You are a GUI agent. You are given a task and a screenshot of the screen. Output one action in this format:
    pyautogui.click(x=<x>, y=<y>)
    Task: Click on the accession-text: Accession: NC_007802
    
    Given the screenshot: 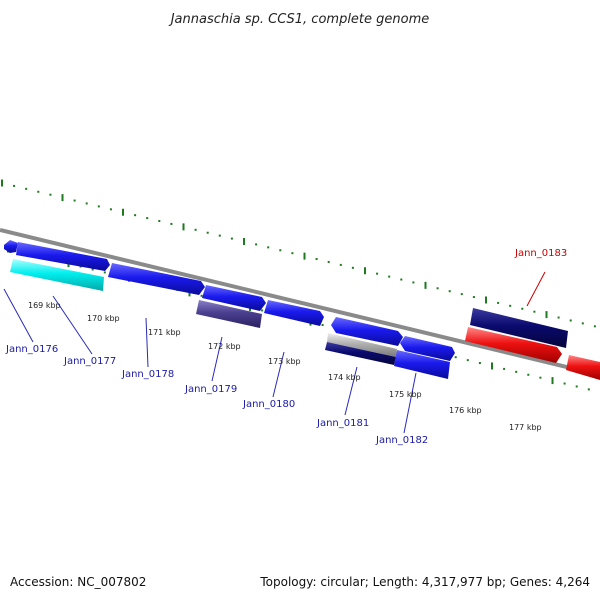 What is the action you would take?
    pyautogui.click(x=78, y=582)
    